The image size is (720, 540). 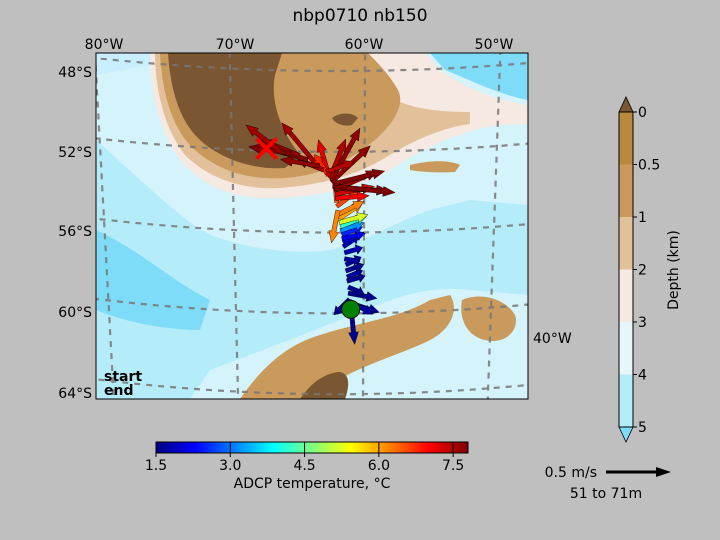 What do you see at coordinates (479, 76) in the screenshot?
I see `deep-basin-ne` at bounding box center [479, 76].